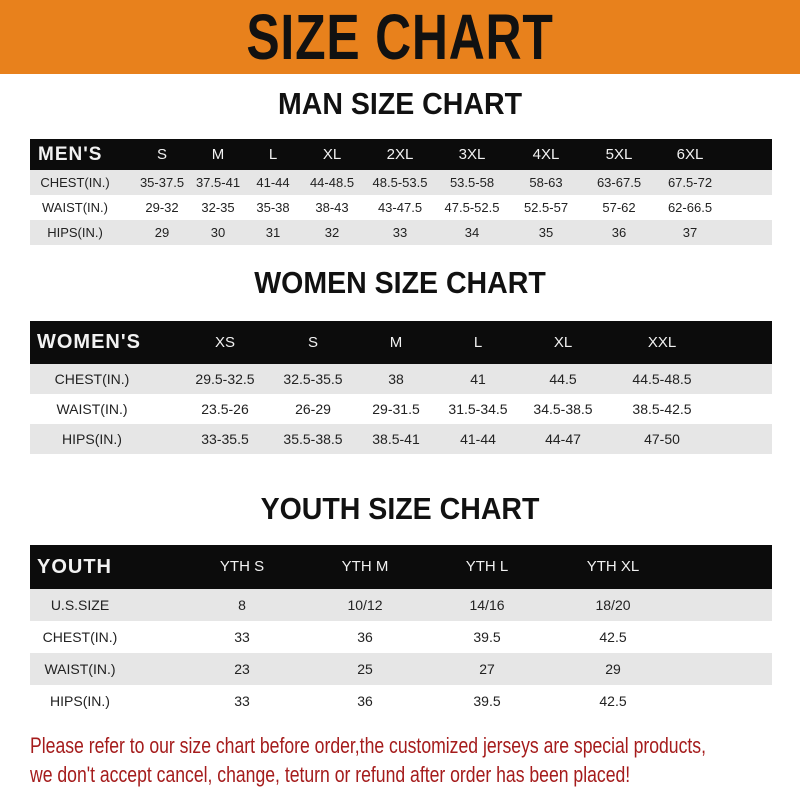 The image size is (800, 800). I want to click on table-cell: 67.5-72, so click(690, 182).